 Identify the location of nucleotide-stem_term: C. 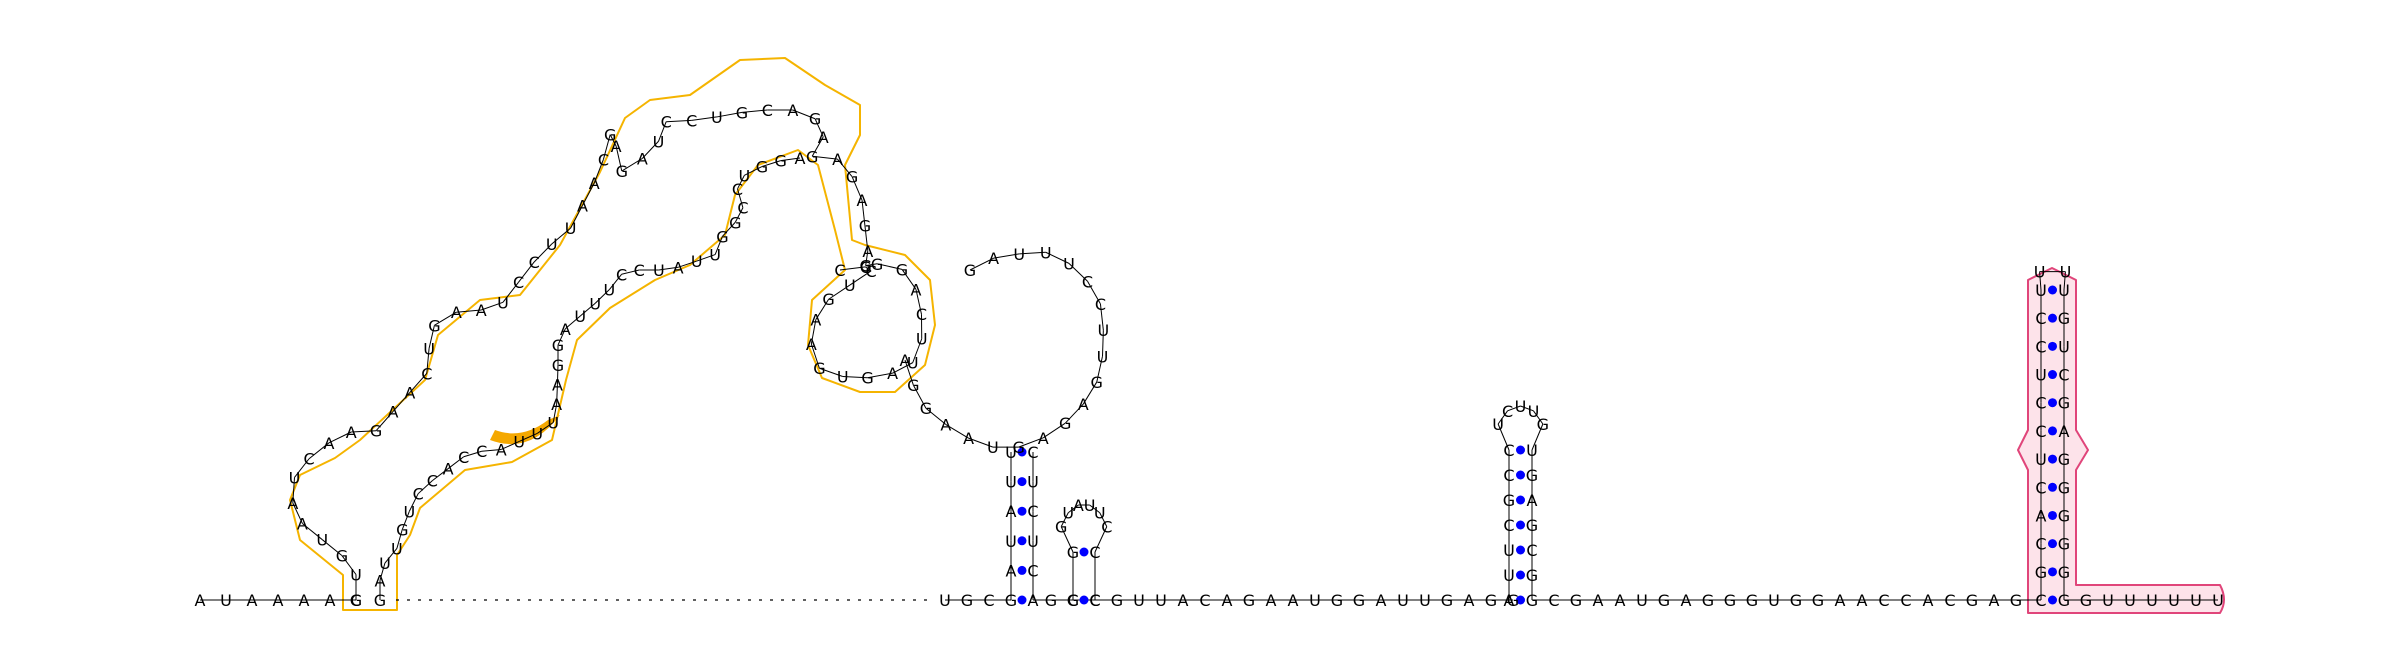
(2040, 600).